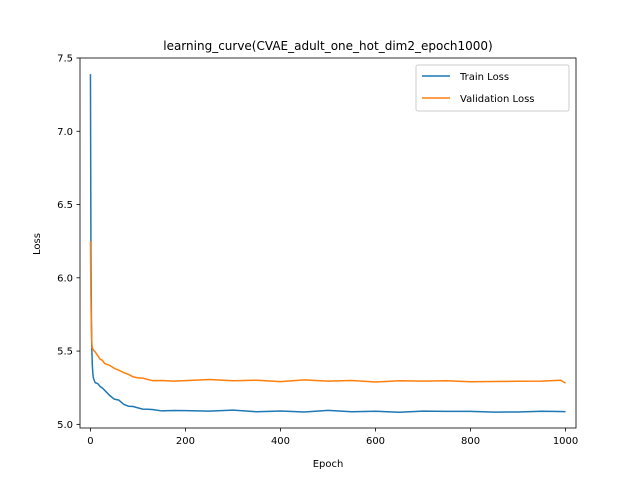 The image size is (640, 480). Describe the element at coordinates (470, 441) in the screenshot. I see `x-tick-label: 800` at that location.